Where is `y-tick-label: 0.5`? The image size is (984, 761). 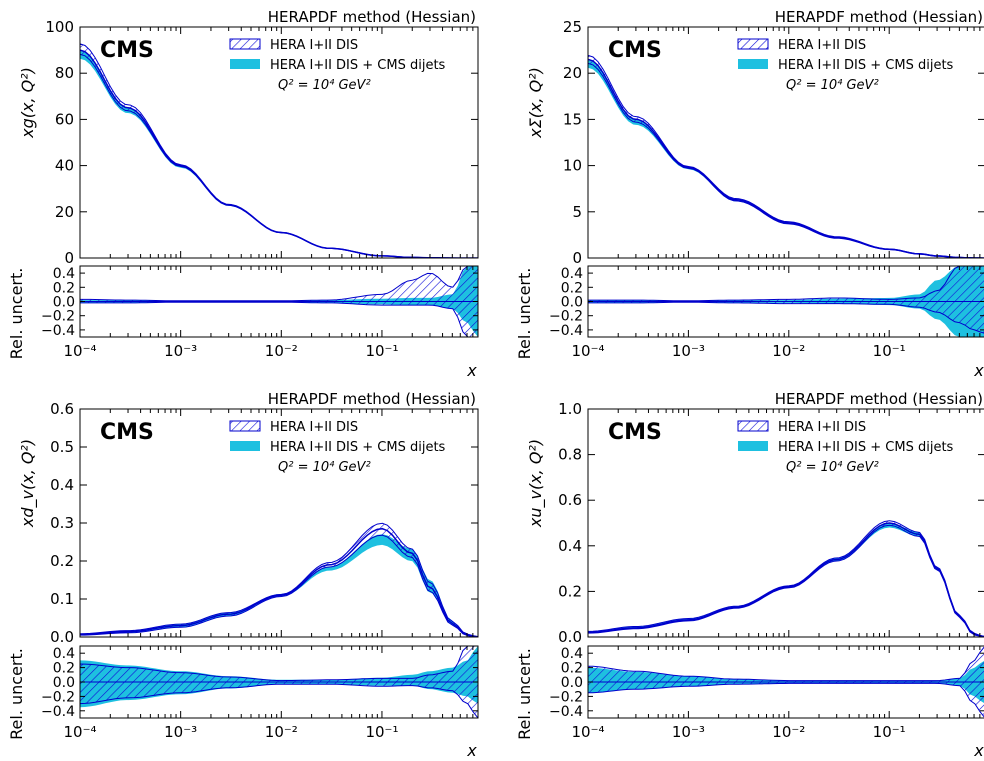
y-tick-label: 0.5 is located at coordinates (62, 447).